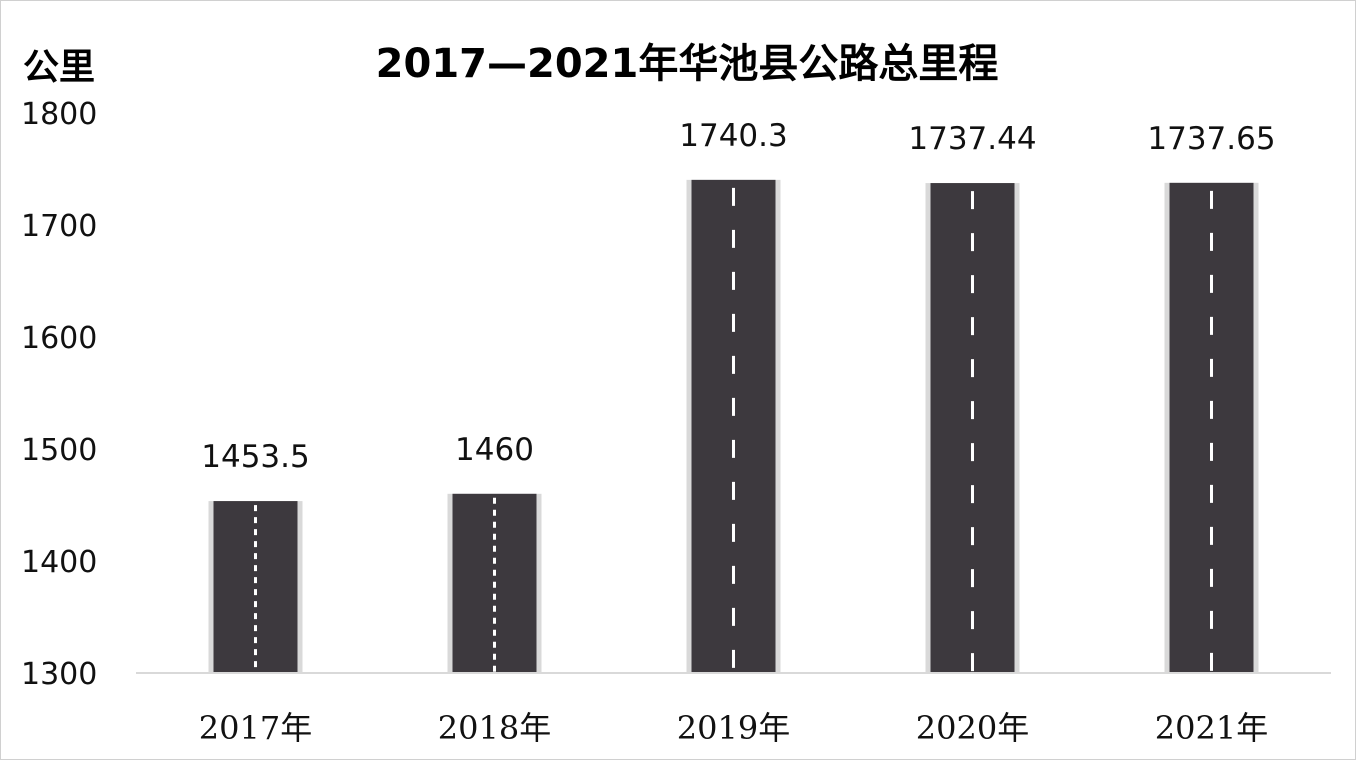  What do you see at coordinates (59, 226) in the screenshot?
I see `y-tick-label: 1700` at bounding box center [59, 226].